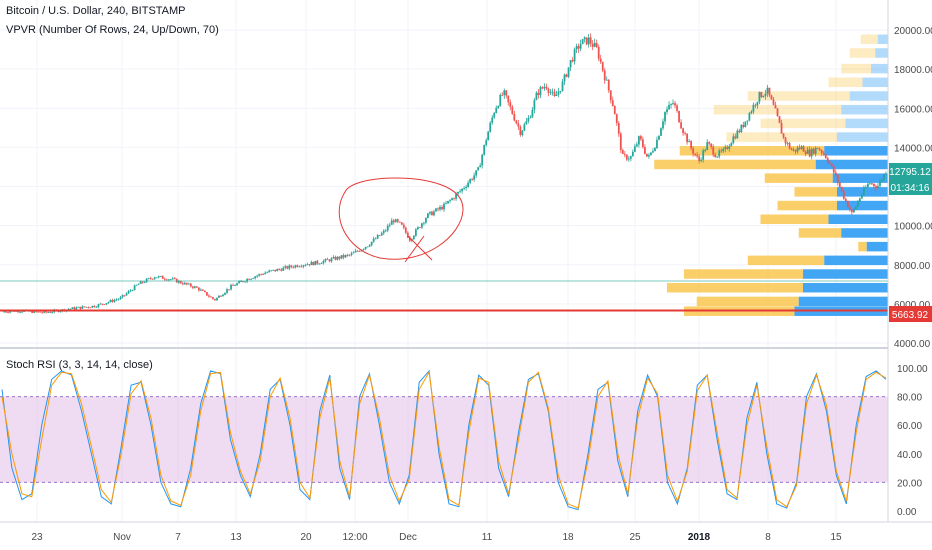  I want to click on price-tick-label: 8000.00, so click(912, 266).